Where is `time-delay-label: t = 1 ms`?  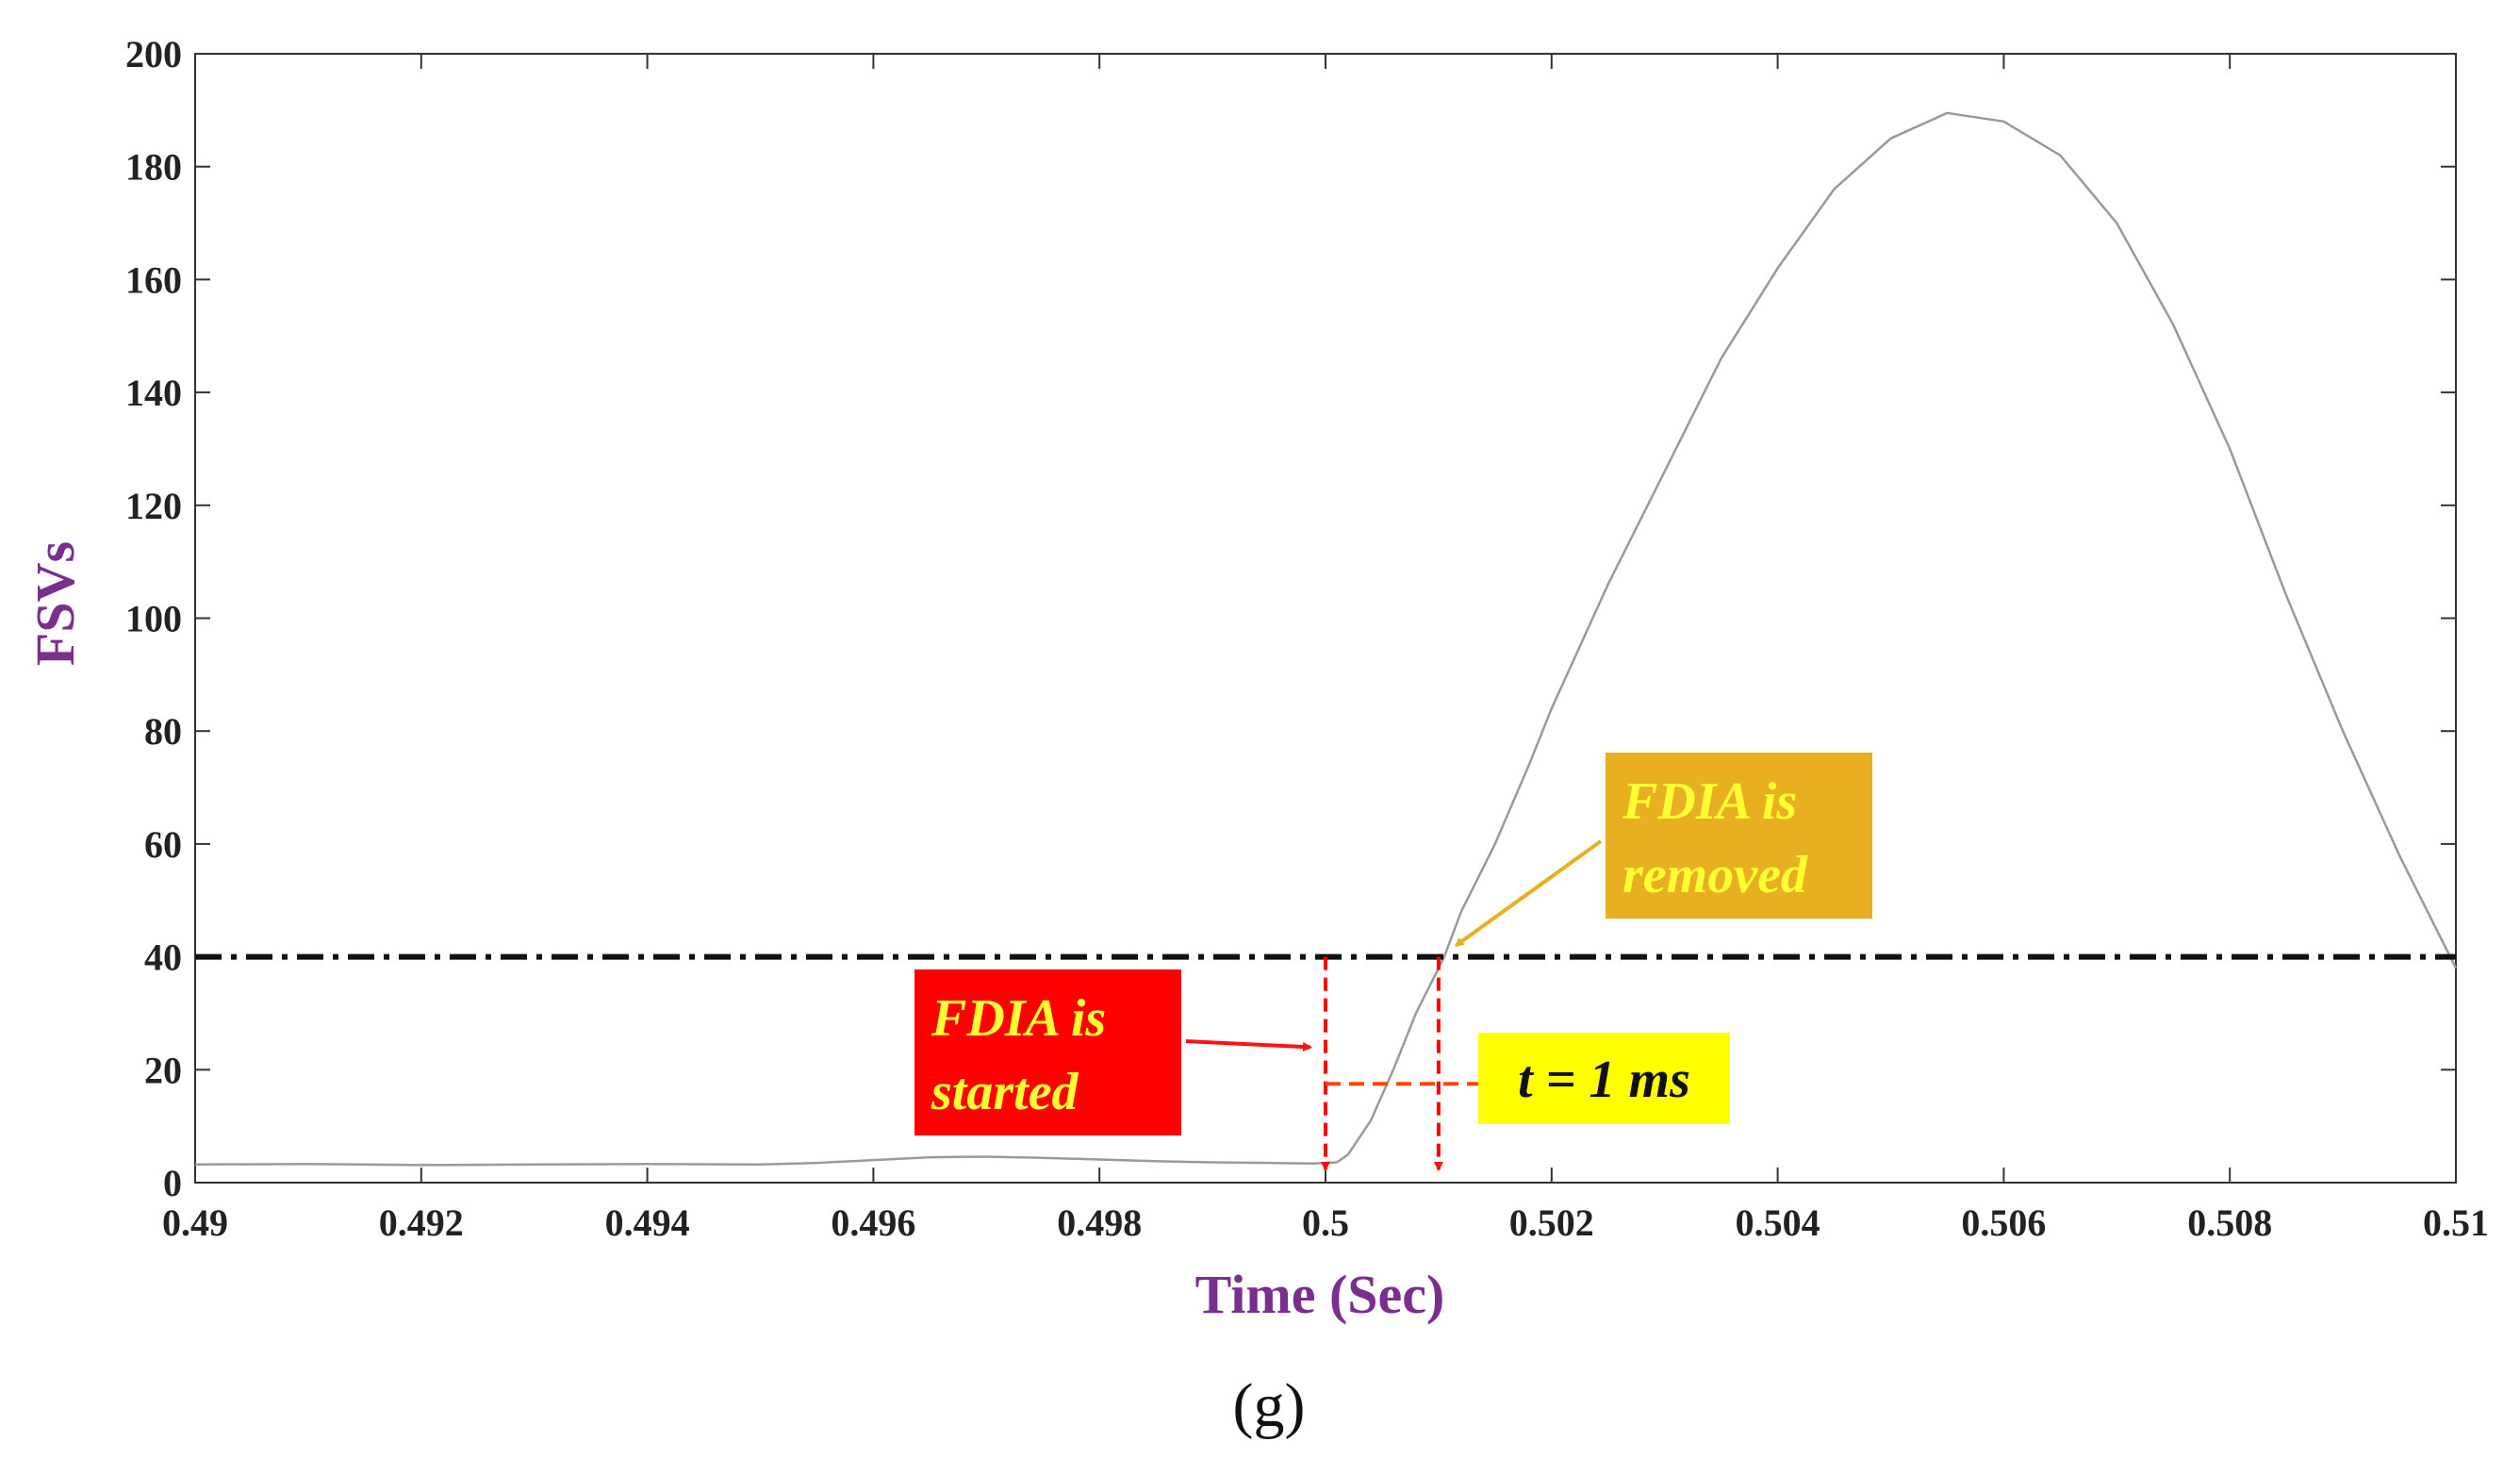 time-delay-label: t = 1 ms is located at coordinates (1604, 1080).